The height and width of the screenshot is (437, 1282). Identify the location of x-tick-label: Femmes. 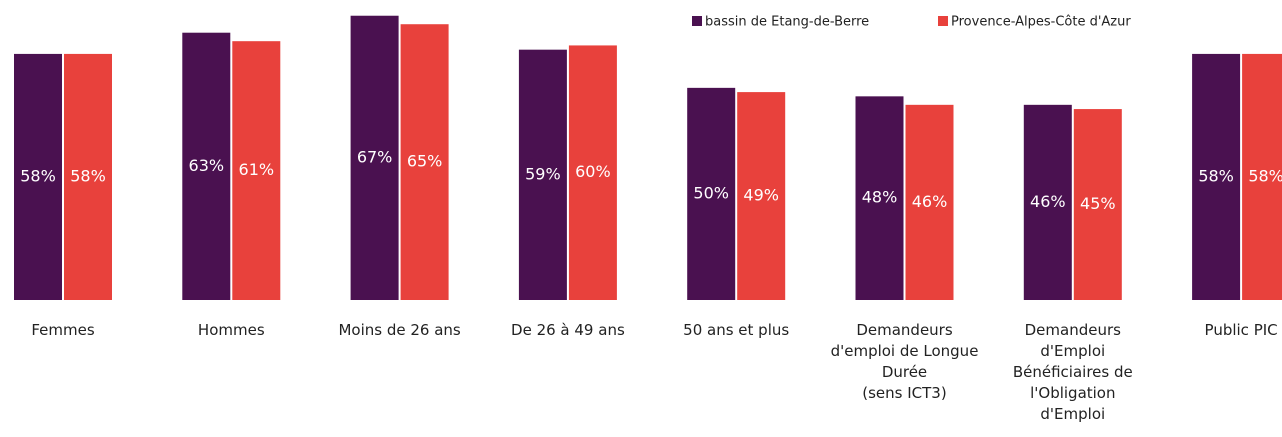
(62, 330).